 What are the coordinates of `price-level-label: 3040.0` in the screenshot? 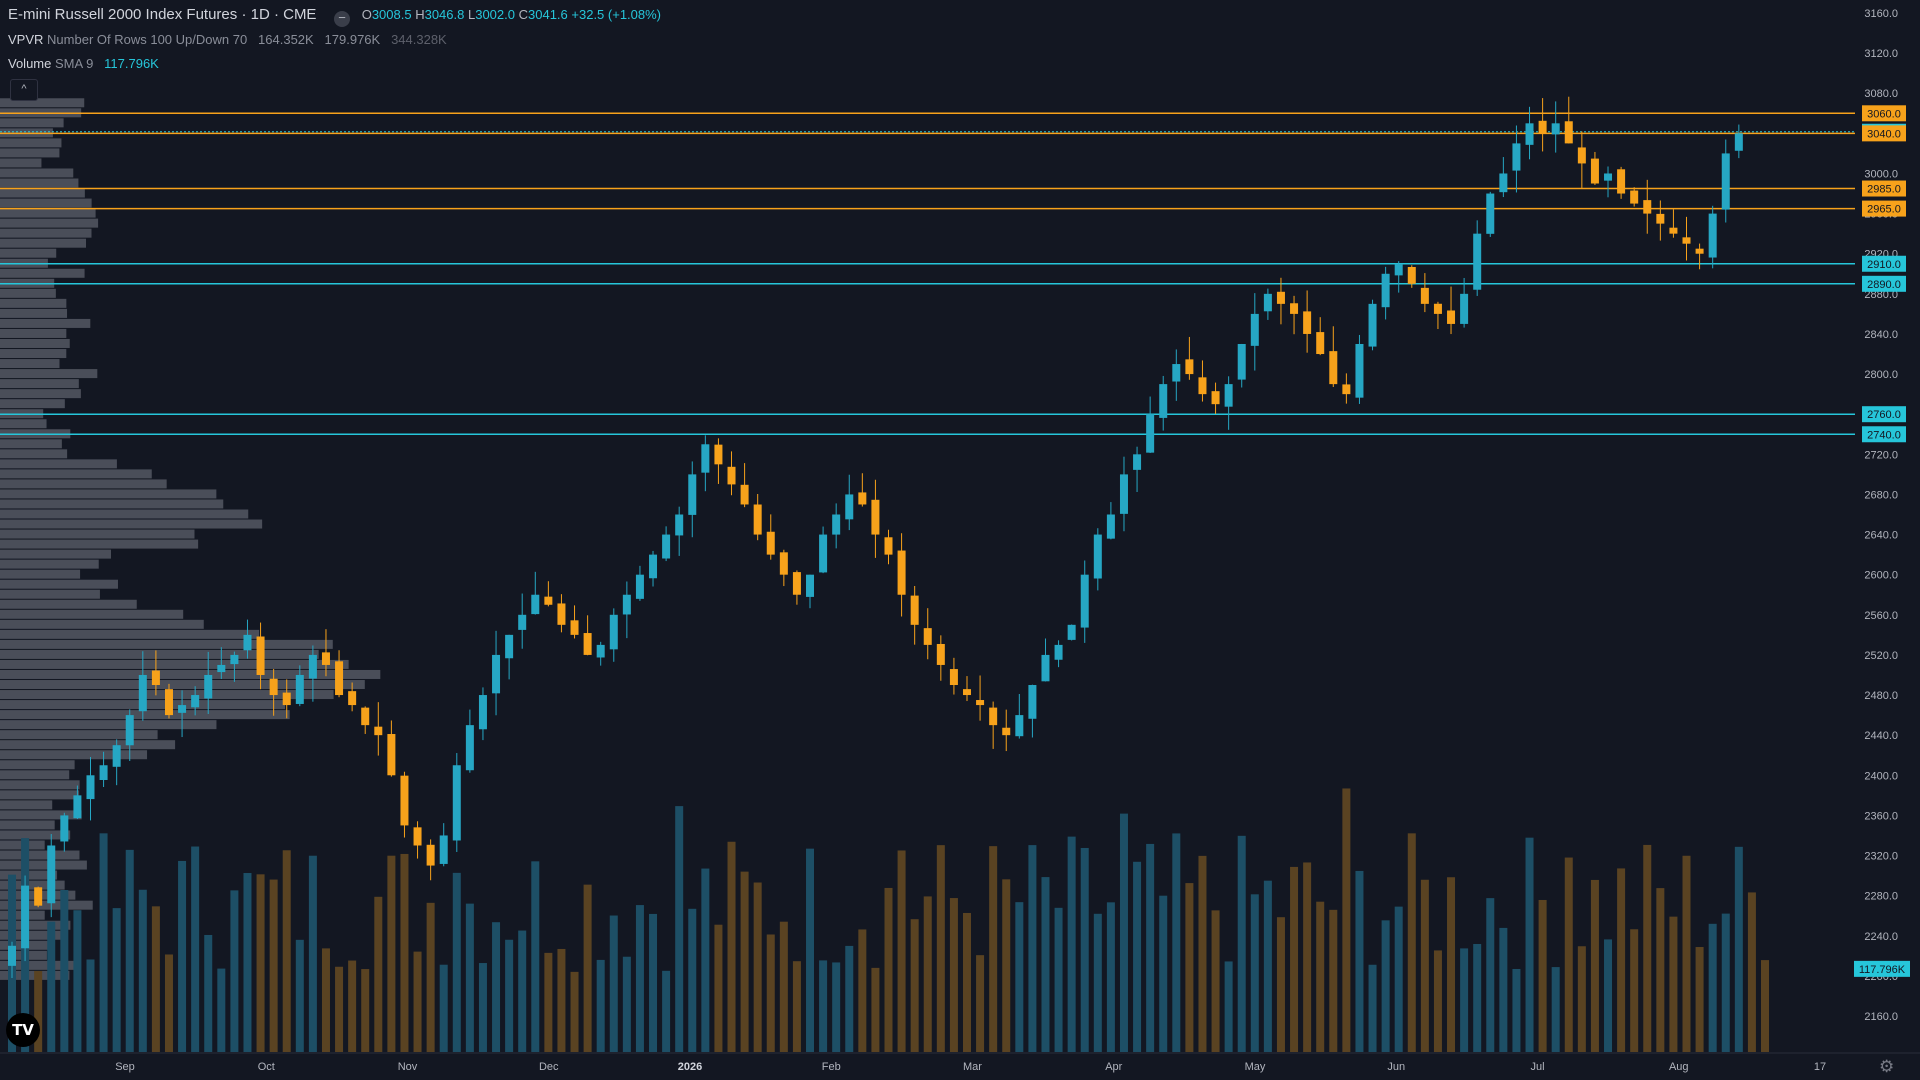 It's located at (1884, 134).